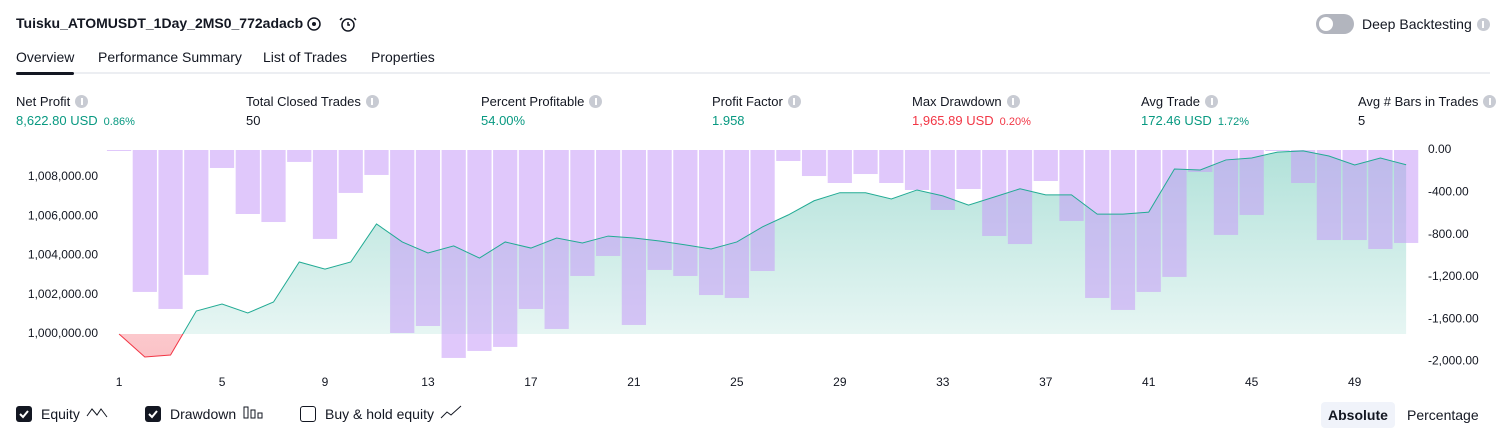 The width and height of the screenshot is (1507, 438). What do you see at coordinates (1046, 382) in the screenshot?
I see `x-tick-label: 37` at bounding box center [1046, 382].